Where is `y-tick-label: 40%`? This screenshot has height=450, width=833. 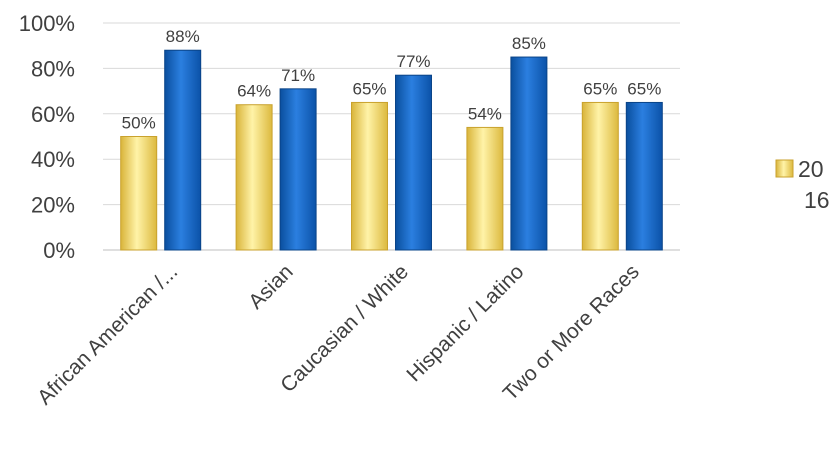
y-tick-label: 40% is located at coordinates (53, 159).